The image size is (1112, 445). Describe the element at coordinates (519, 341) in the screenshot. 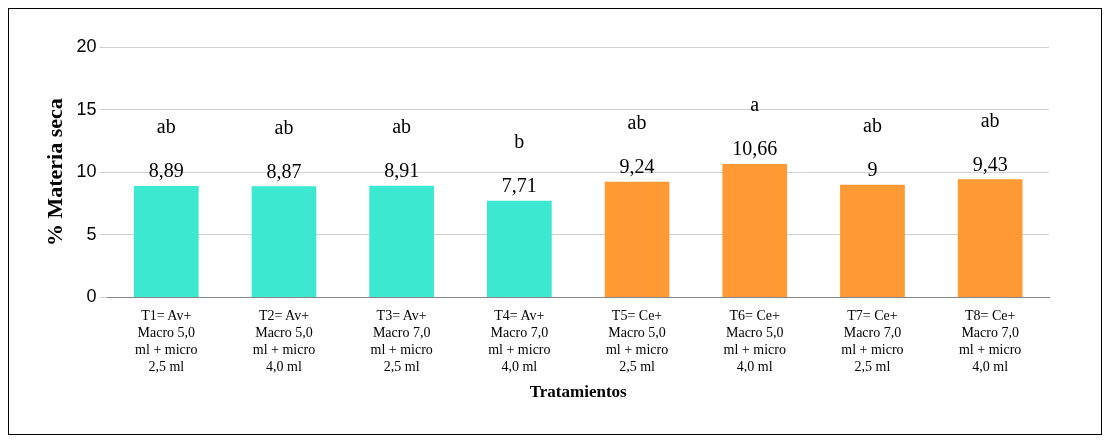

I see `x-tick-label: T4= Av+ Macro 7,0 ml + micro 4,0 ml` at that location.